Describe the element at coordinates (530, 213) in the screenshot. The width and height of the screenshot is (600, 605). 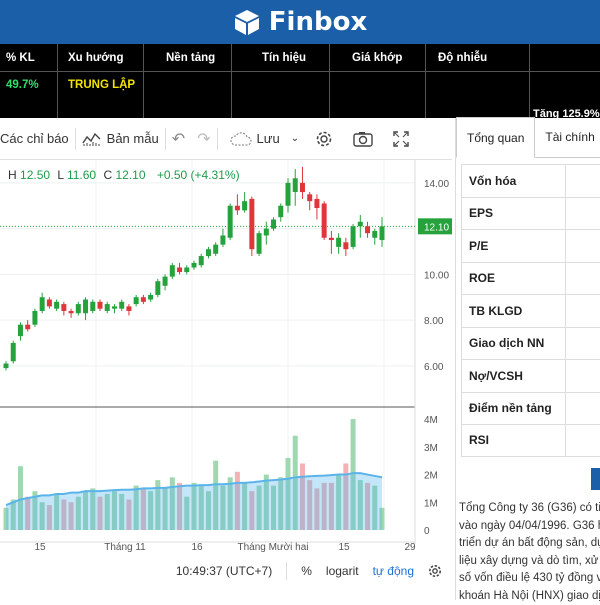
I see `metric-row: EPS` at that location.